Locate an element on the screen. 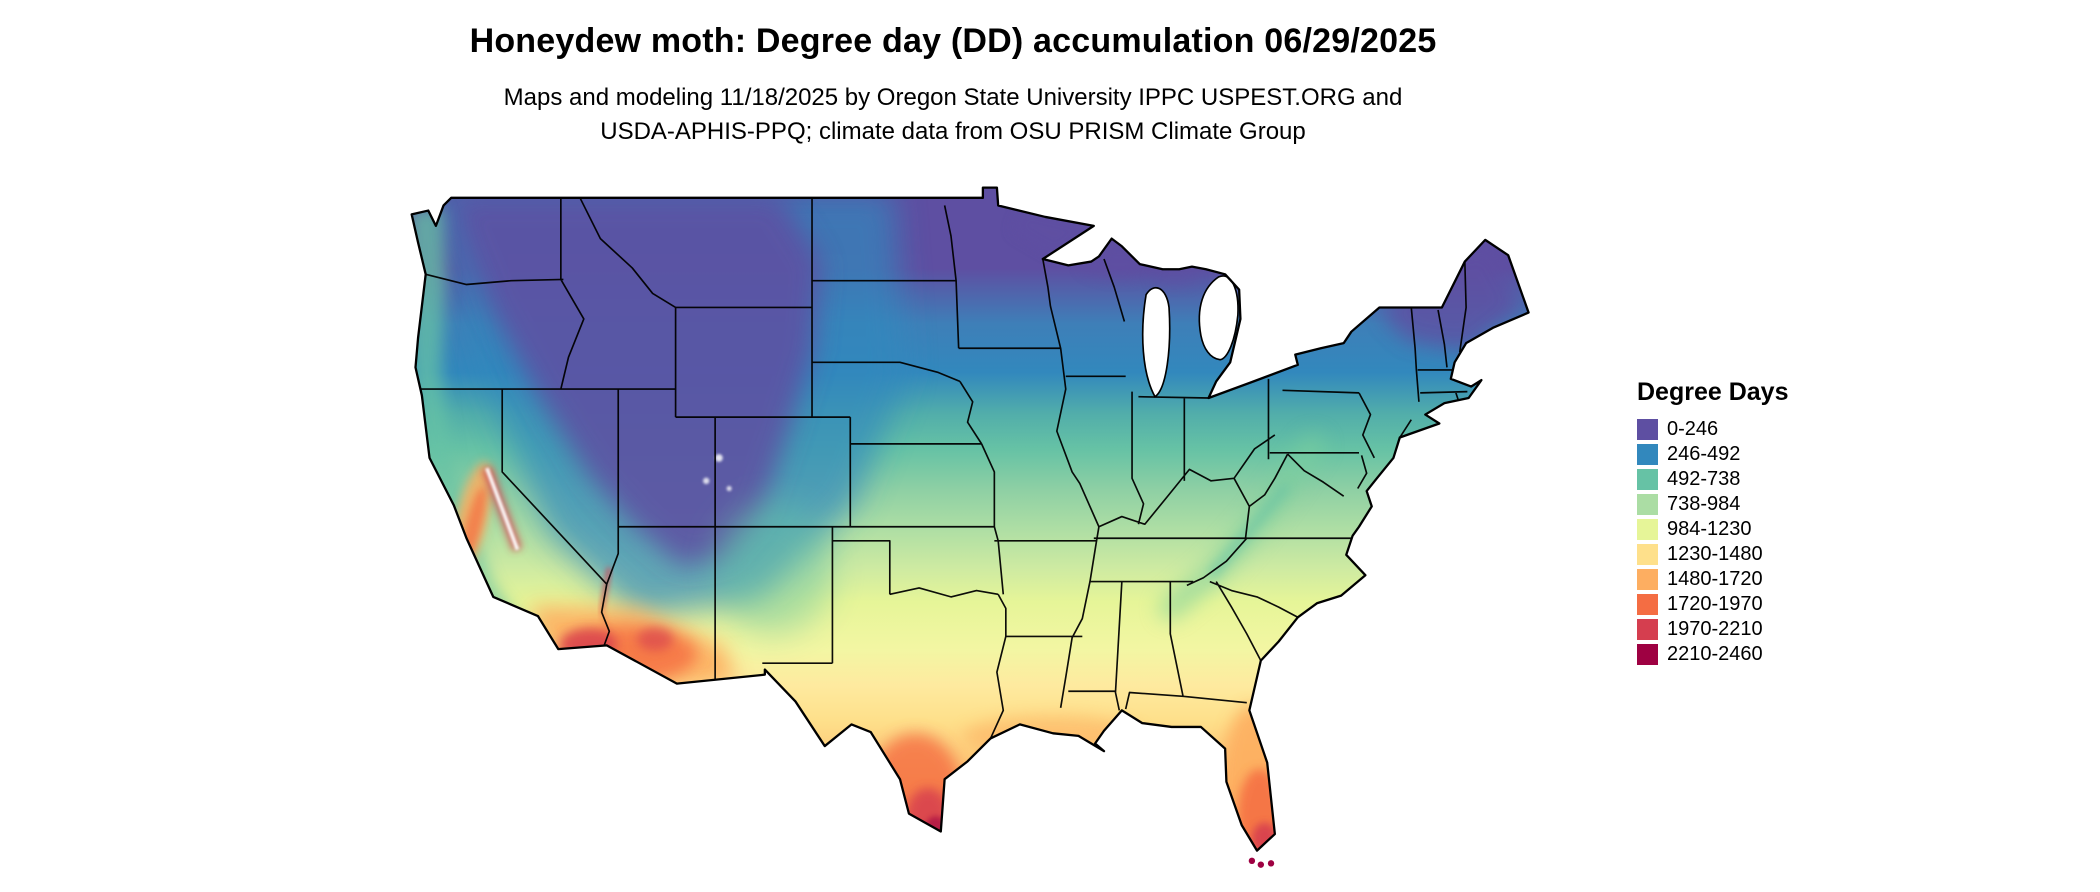 The height and width of the screenshot is (892, 2100). legend-item: 1480-1720 is located at coordinates (1712, 579).